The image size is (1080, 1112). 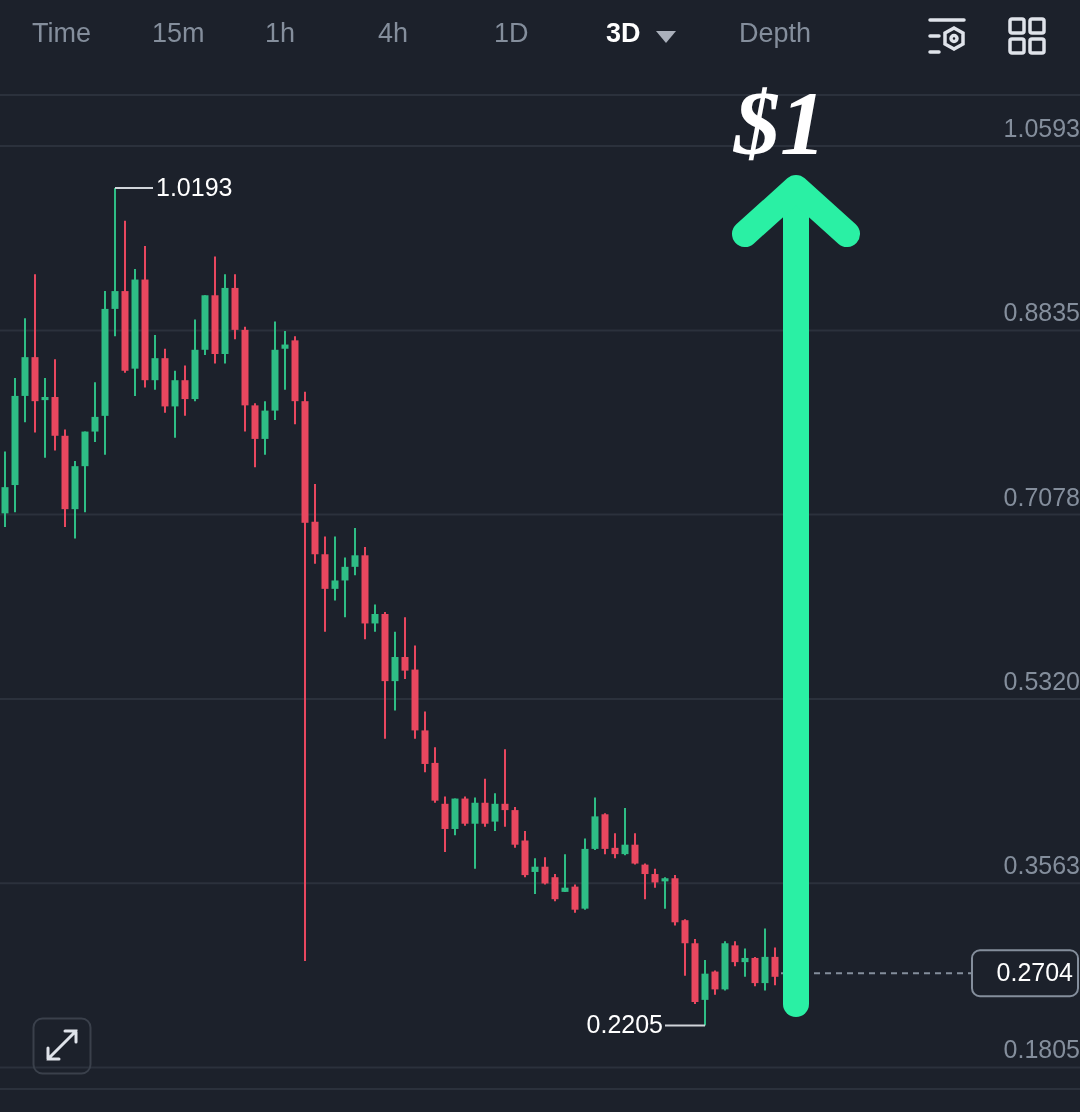 What do you see at coordinates (1041, 127) in the screenshot?
I see `y-tick-label: 1.0593` at bounding box center [1041, 127].